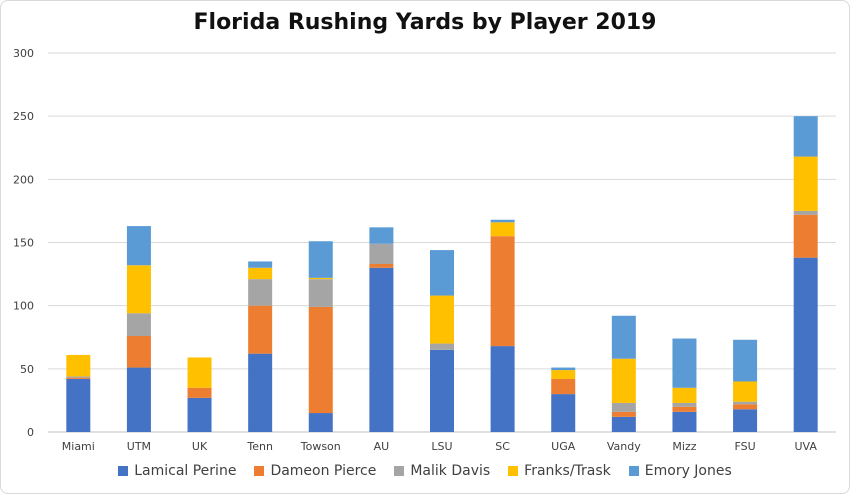  Describe the element at coordinates (23, 179) in the screenshot. I see `y-tick-label: 200` at that location.